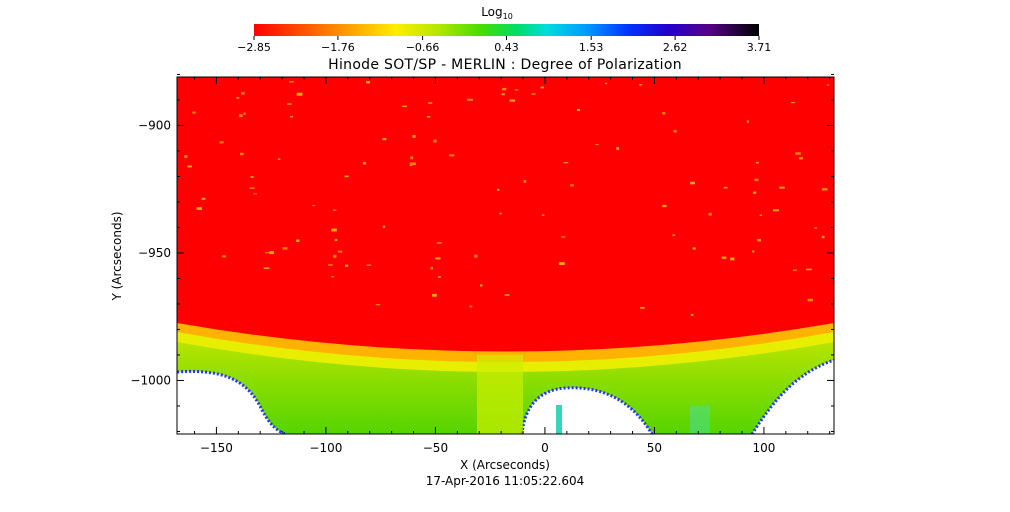 This screenshot has width=1010, height=512. I want to click on colorbar-tick-label: −2.85, so click(254, 47).